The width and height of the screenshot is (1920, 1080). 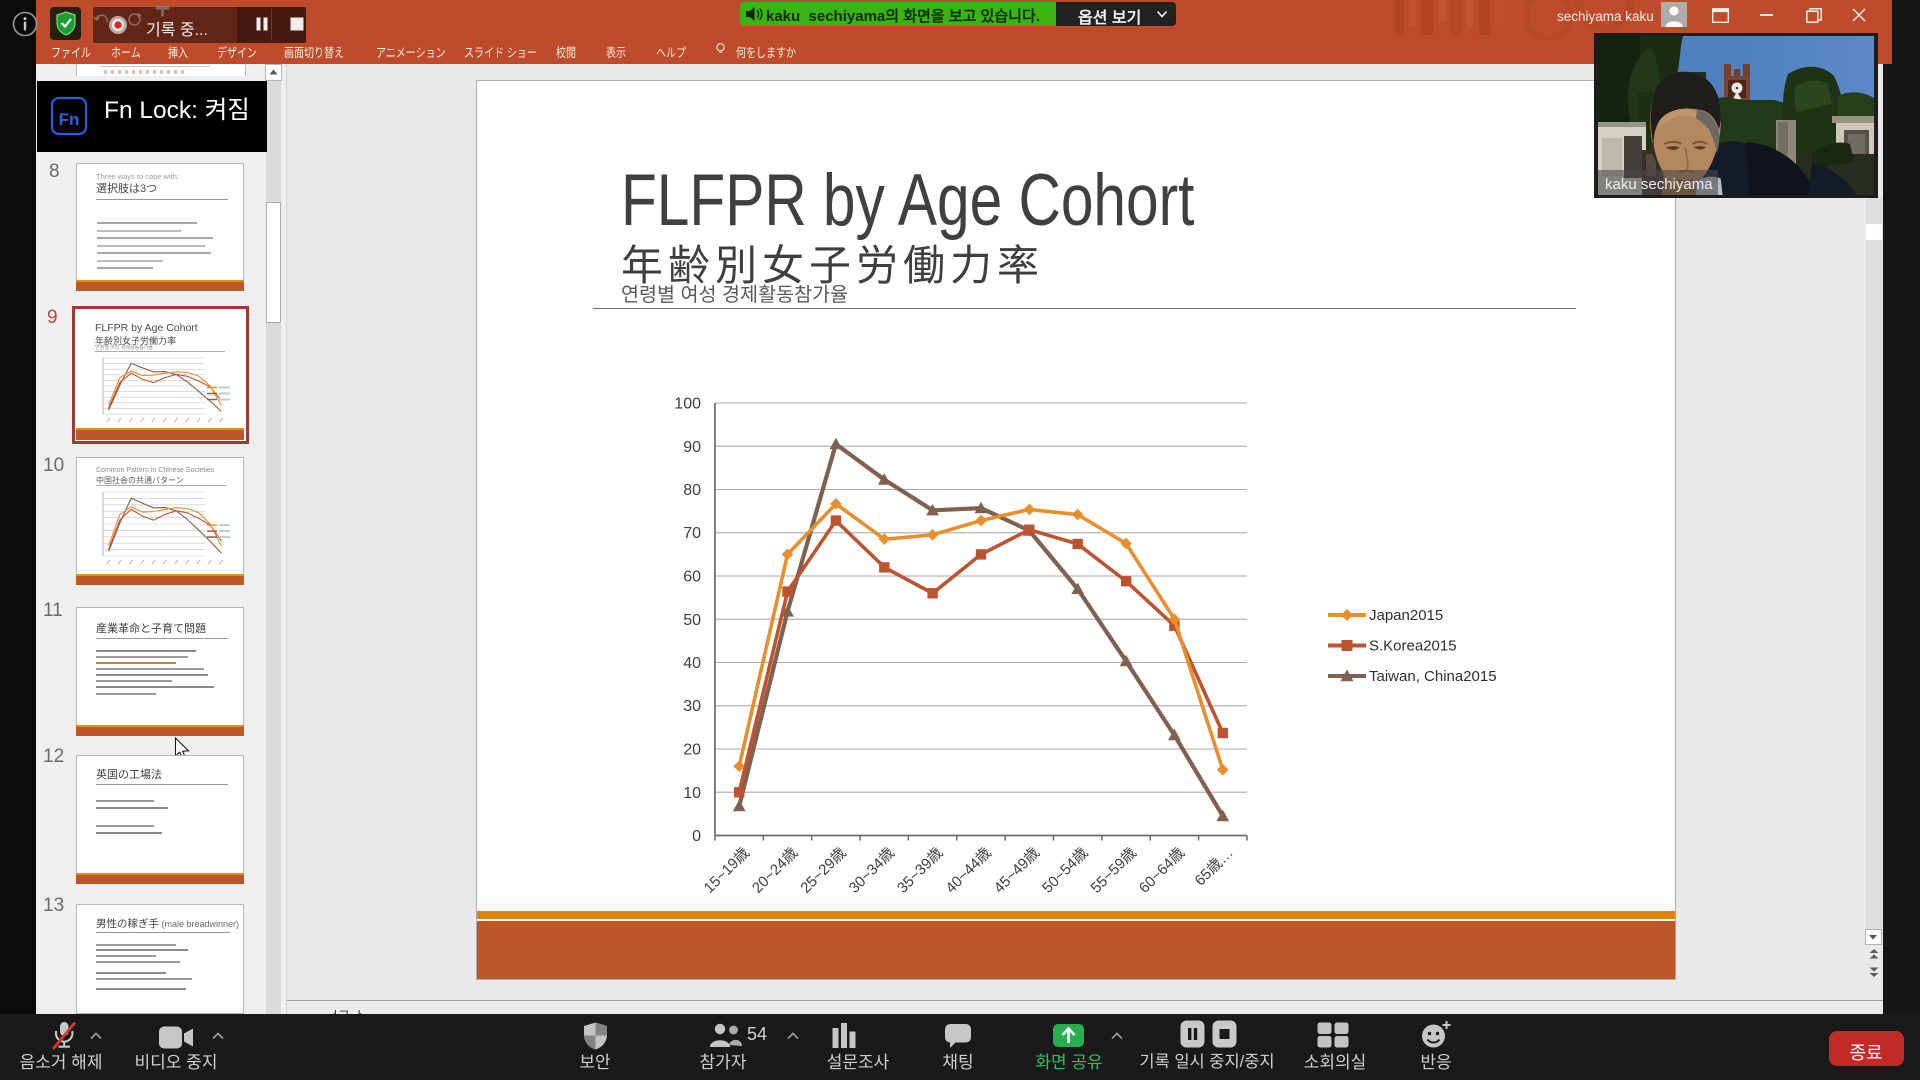 What do you see at coordinates (968, 870) in the screenshot?
I see `svg-text: 40~44歳` at bounding box center [968, 870].